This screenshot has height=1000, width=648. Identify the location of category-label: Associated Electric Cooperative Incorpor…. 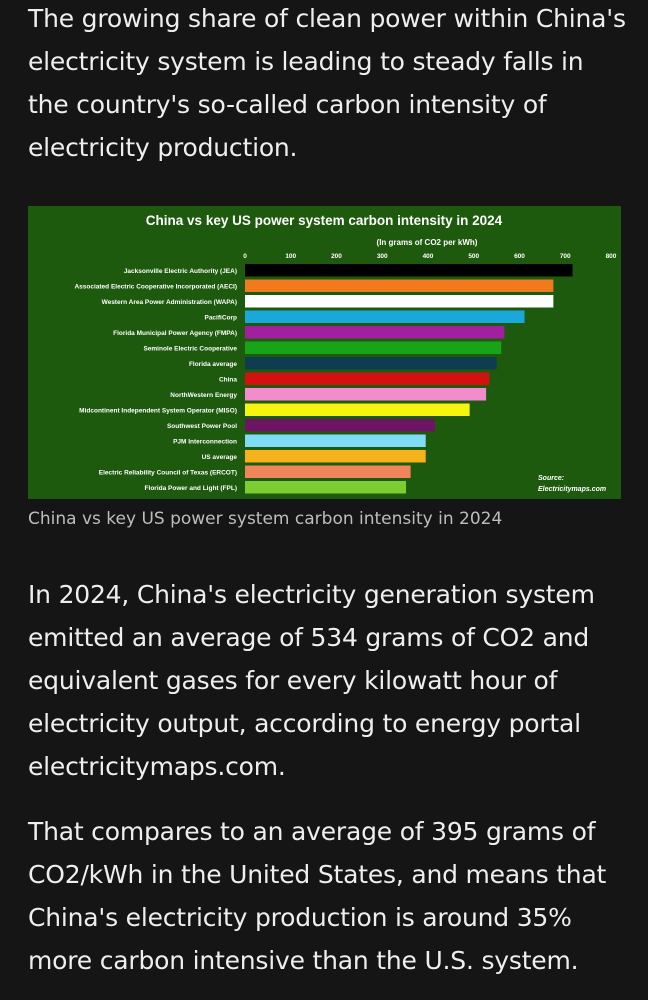
(155, 286).